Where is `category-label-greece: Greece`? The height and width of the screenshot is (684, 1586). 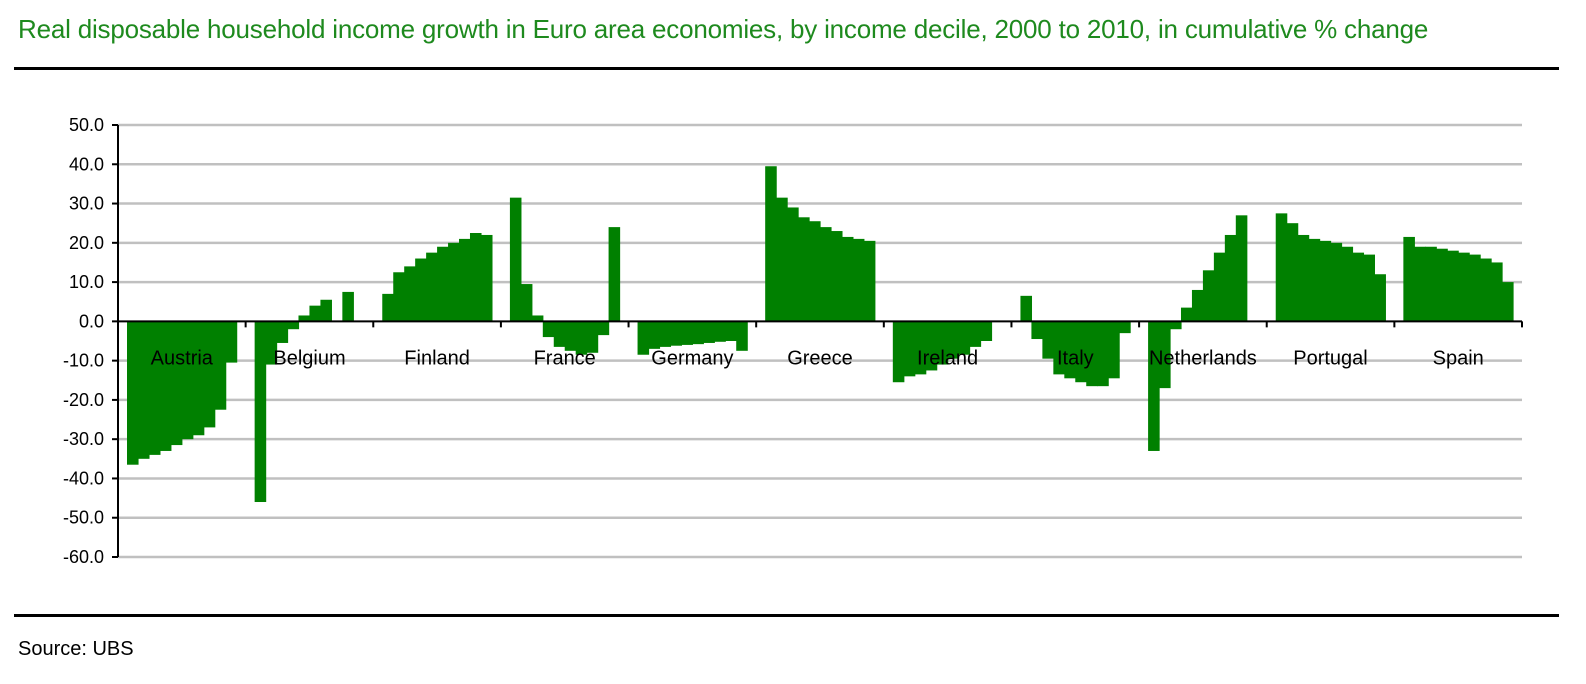 category-label-greece: Greece is located at coordinates (820, 358).